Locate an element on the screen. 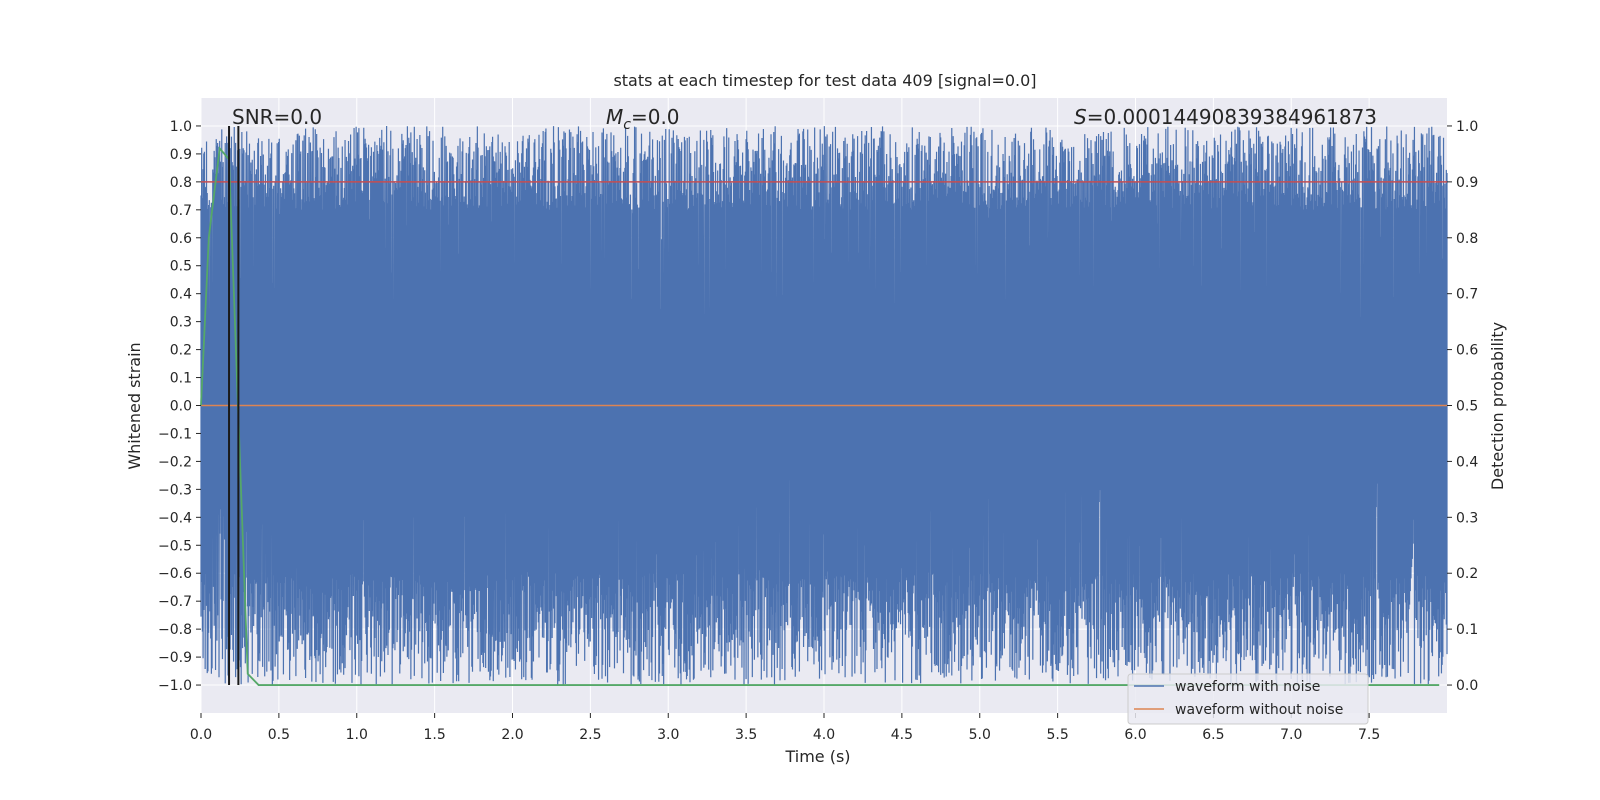 The height and width of the screenshot is (800, 1600). legend-box is located at coordinates (1248, 699).